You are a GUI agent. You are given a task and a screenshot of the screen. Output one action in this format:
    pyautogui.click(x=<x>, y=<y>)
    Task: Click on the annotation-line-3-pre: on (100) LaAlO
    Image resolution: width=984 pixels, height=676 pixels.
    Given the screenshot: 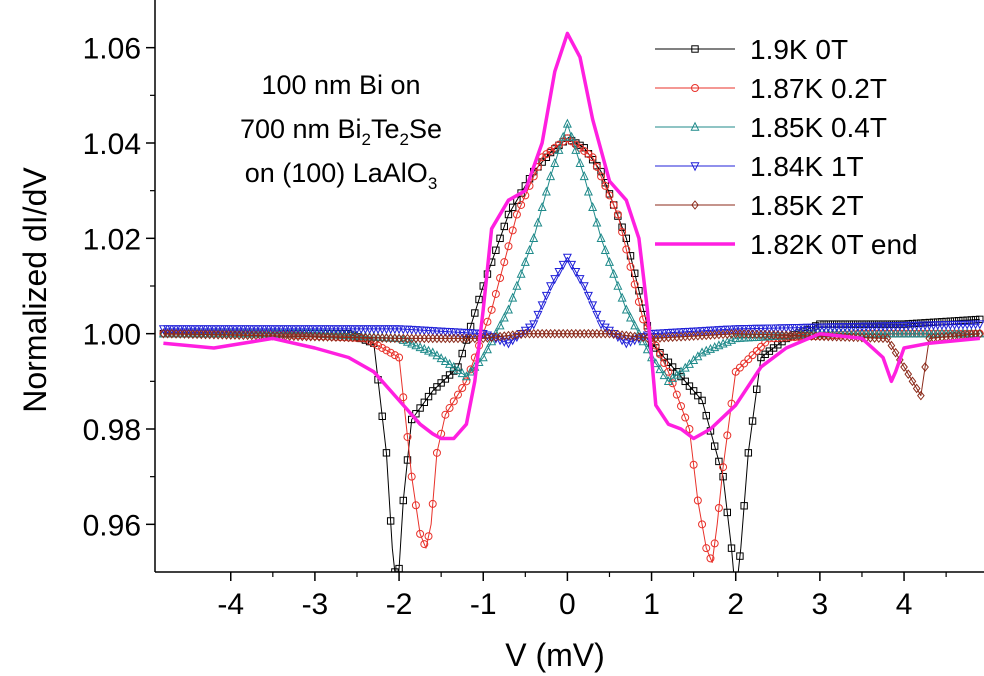 What is the action you would take?
    pyautogui.click(x=336, y=173)
    